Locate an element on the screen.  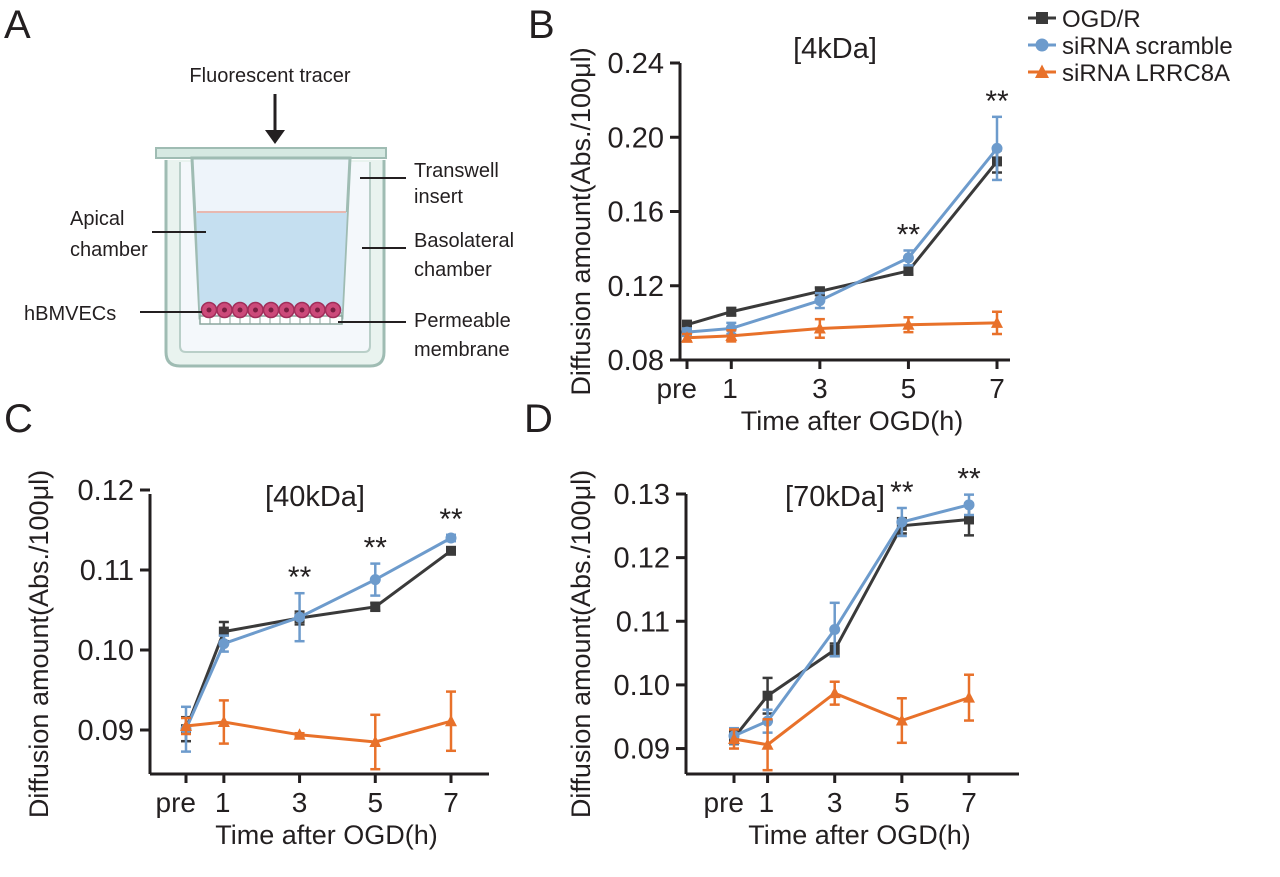
hbmvec-cells is located at coordinates (271, 310).